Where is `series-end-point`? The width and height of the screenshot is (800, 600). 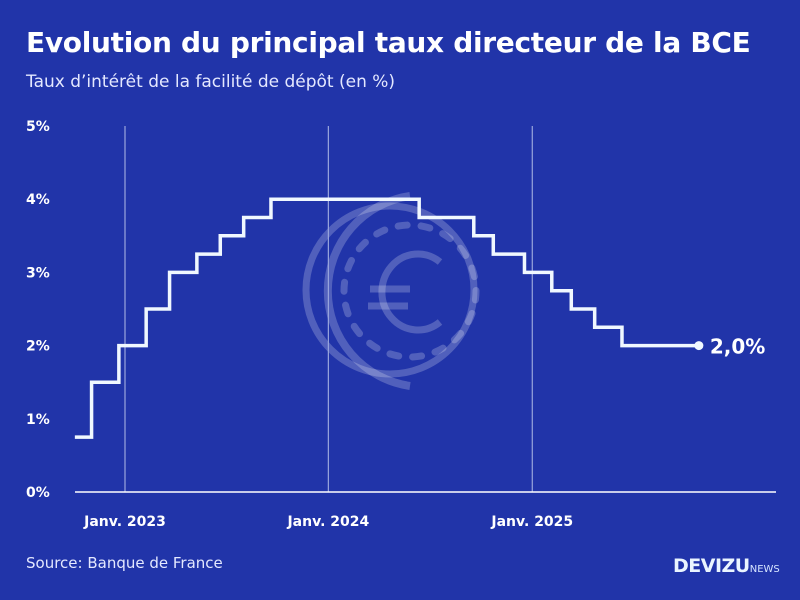 series-end-point is located at coordinates (699, 346).